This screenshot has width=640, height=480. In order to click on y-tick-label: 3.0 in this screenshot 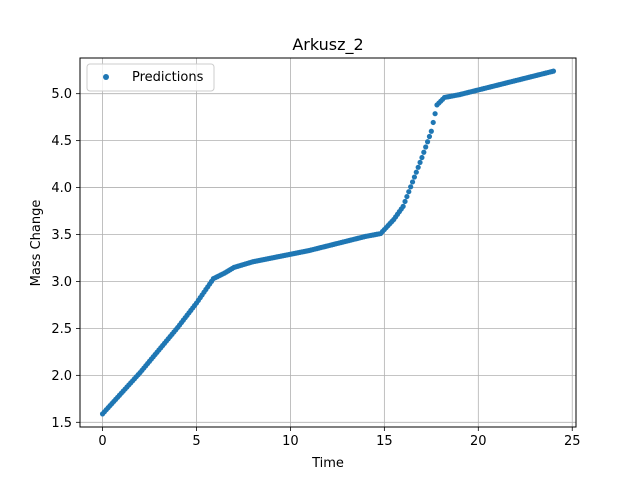, I will do `click(61, 282)`.